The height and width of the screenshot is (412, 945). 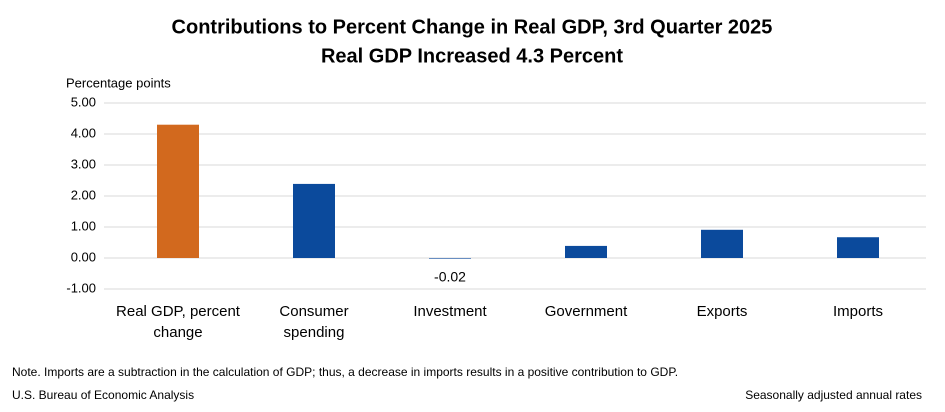 I want to click on y-tick-label: 1.00, so click(x=83, y=225).